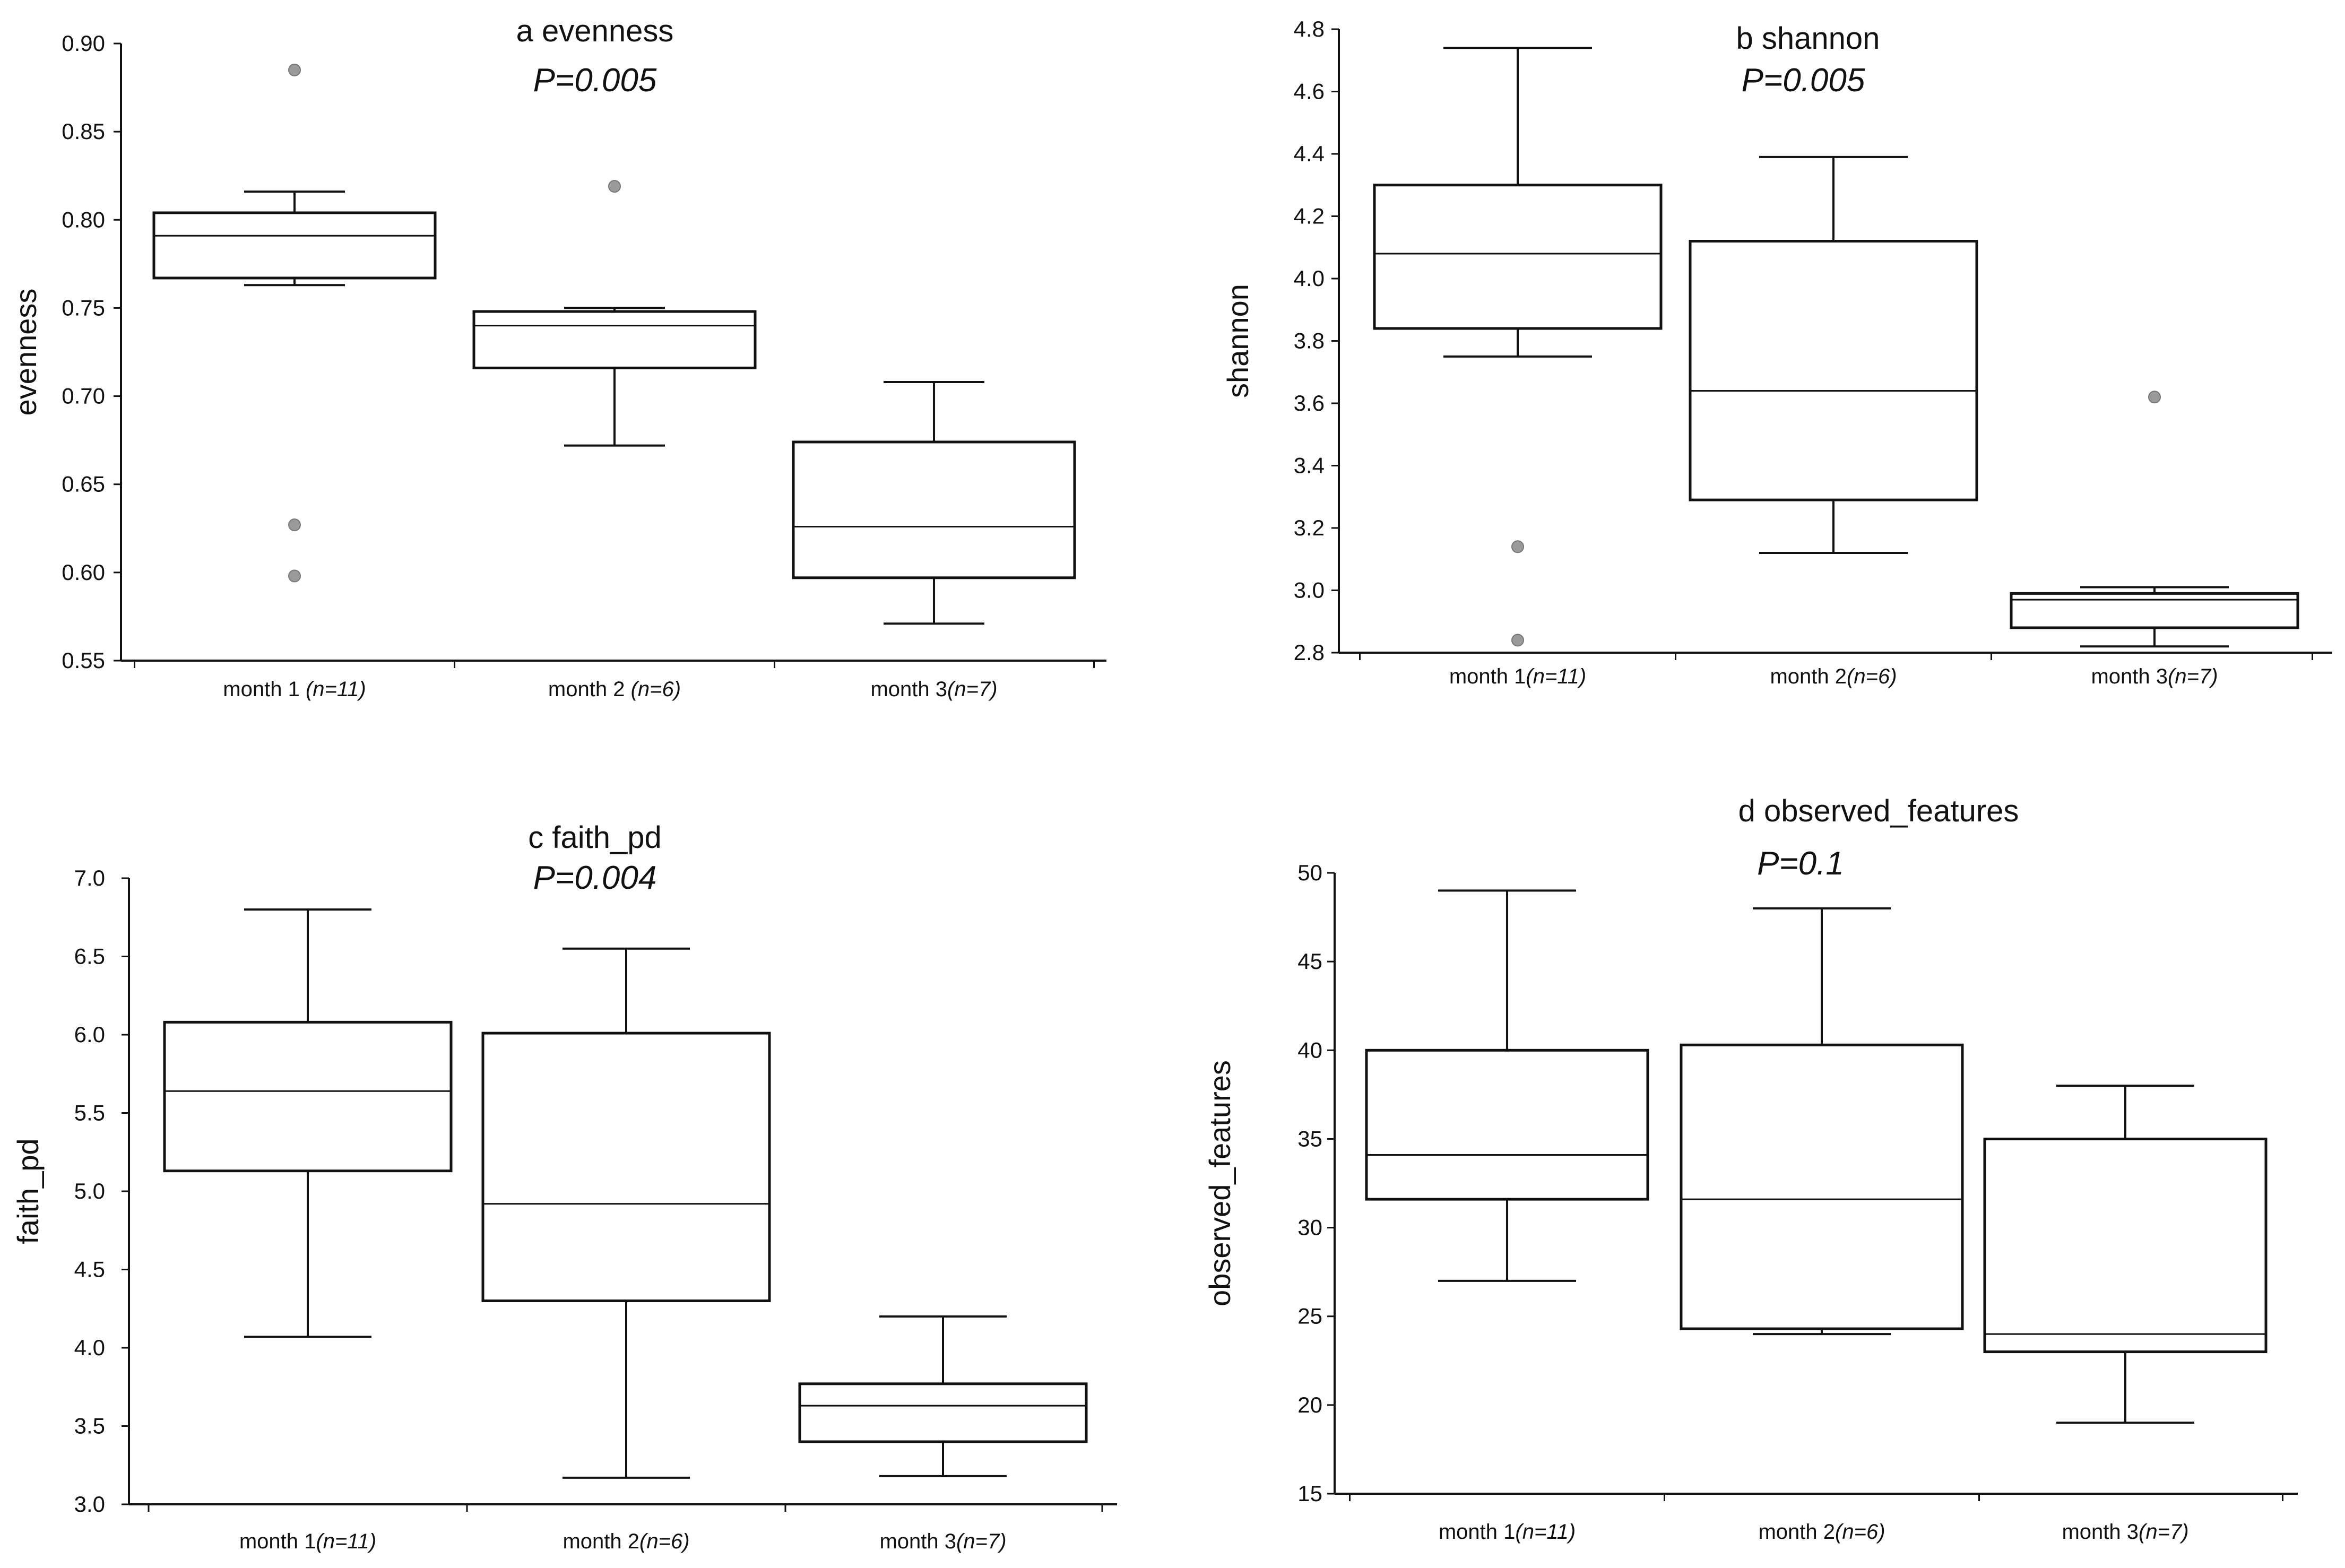 The height and width of the screenshot is (1568, 2345). I want to click on y-axis-label: shannon, so click(1237, 341).